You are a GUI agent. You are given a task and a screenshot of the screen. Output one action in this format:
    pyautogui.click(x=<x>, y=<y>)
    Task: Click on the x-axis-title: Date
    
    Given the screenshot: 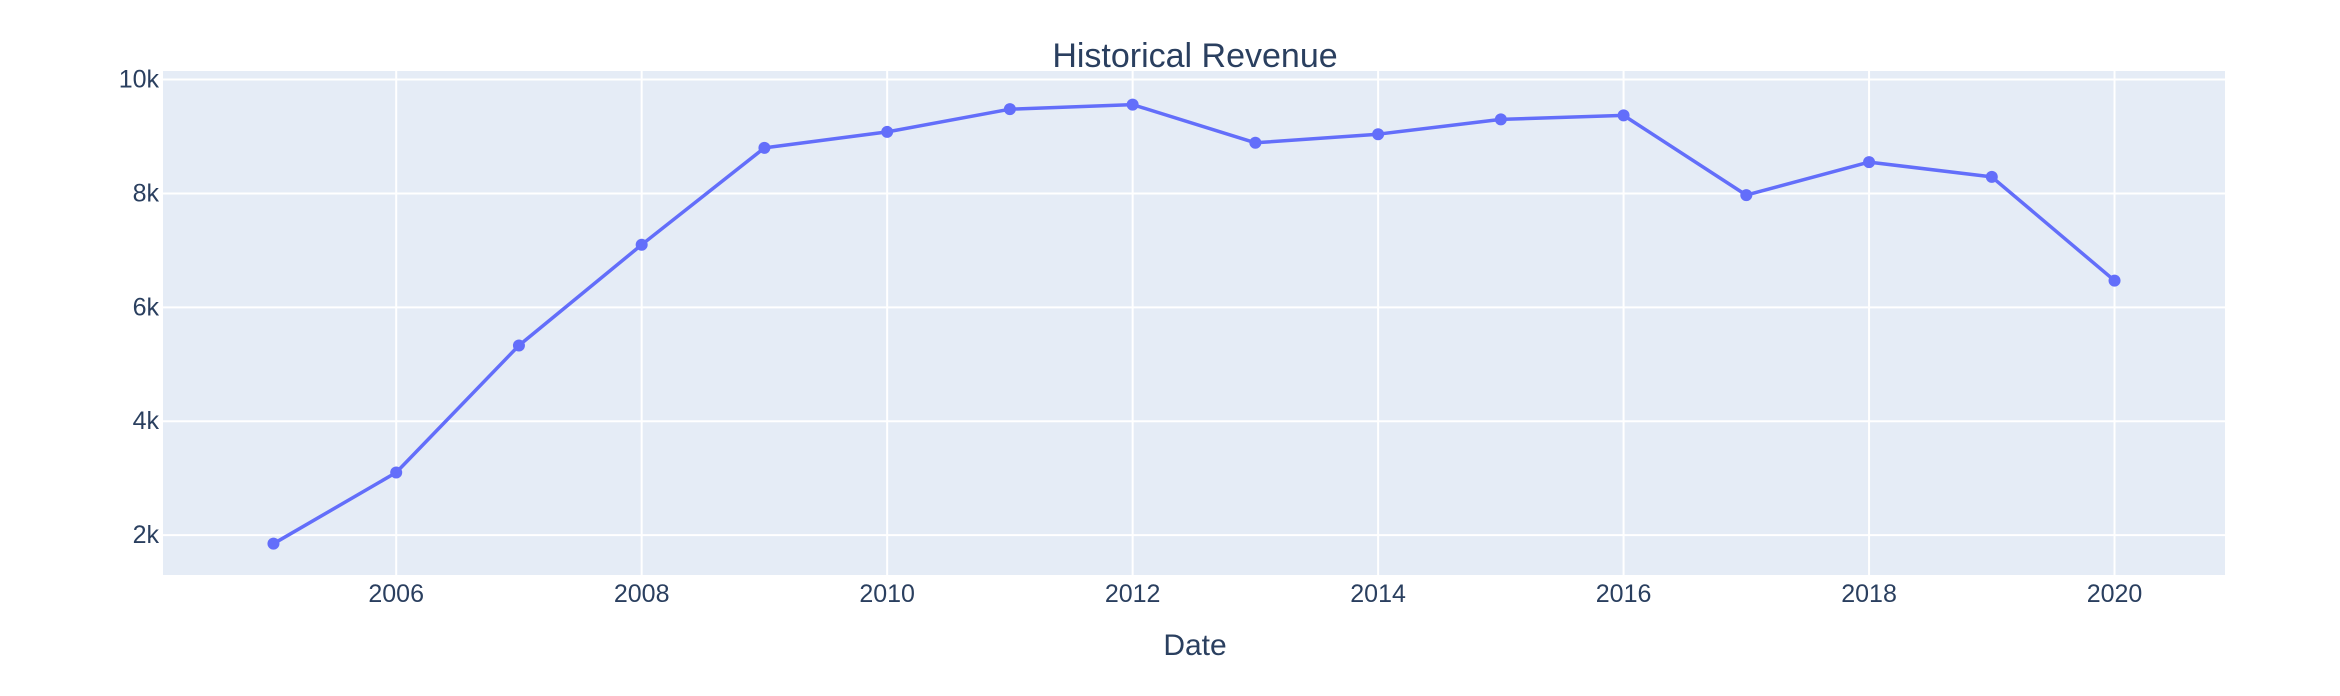 What is the action you would take?
    pyautogui.click(x=1194, y=645)
    